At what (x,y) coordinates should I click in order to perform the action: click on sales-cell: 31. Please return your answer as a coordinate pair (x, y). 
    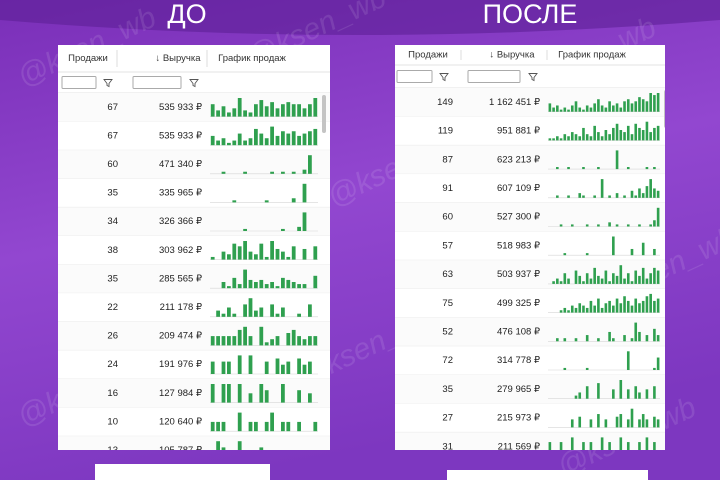
    Looking at the image, I should click on (447, 446).